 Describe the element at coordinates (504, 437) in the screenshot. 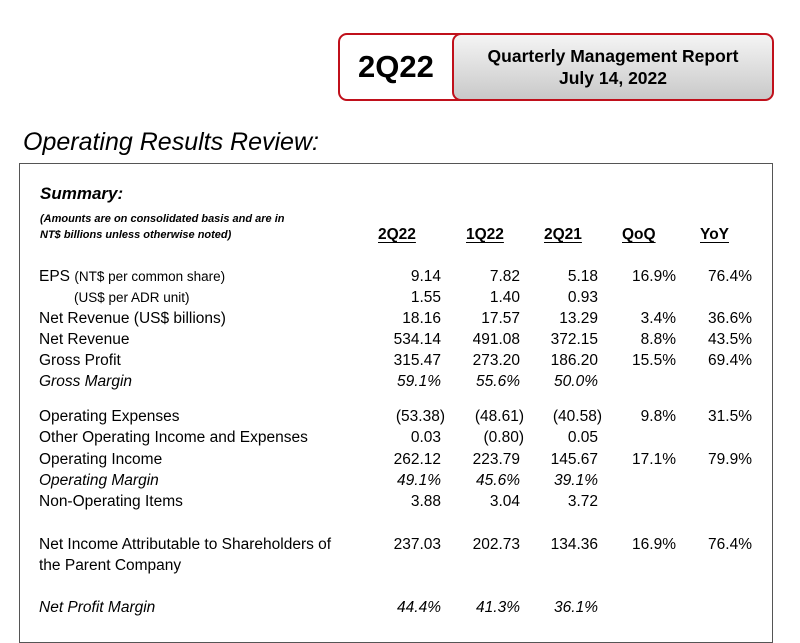

I see `value-1q22: (0.80)` at that location.